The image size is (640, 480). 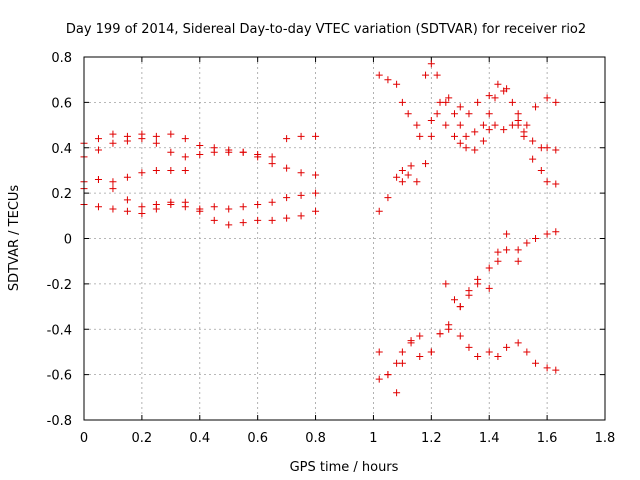 What do you see at coordinates (479, 133) in the screenshot?
I see `series-sat-h` at bounding box center [479, 133].